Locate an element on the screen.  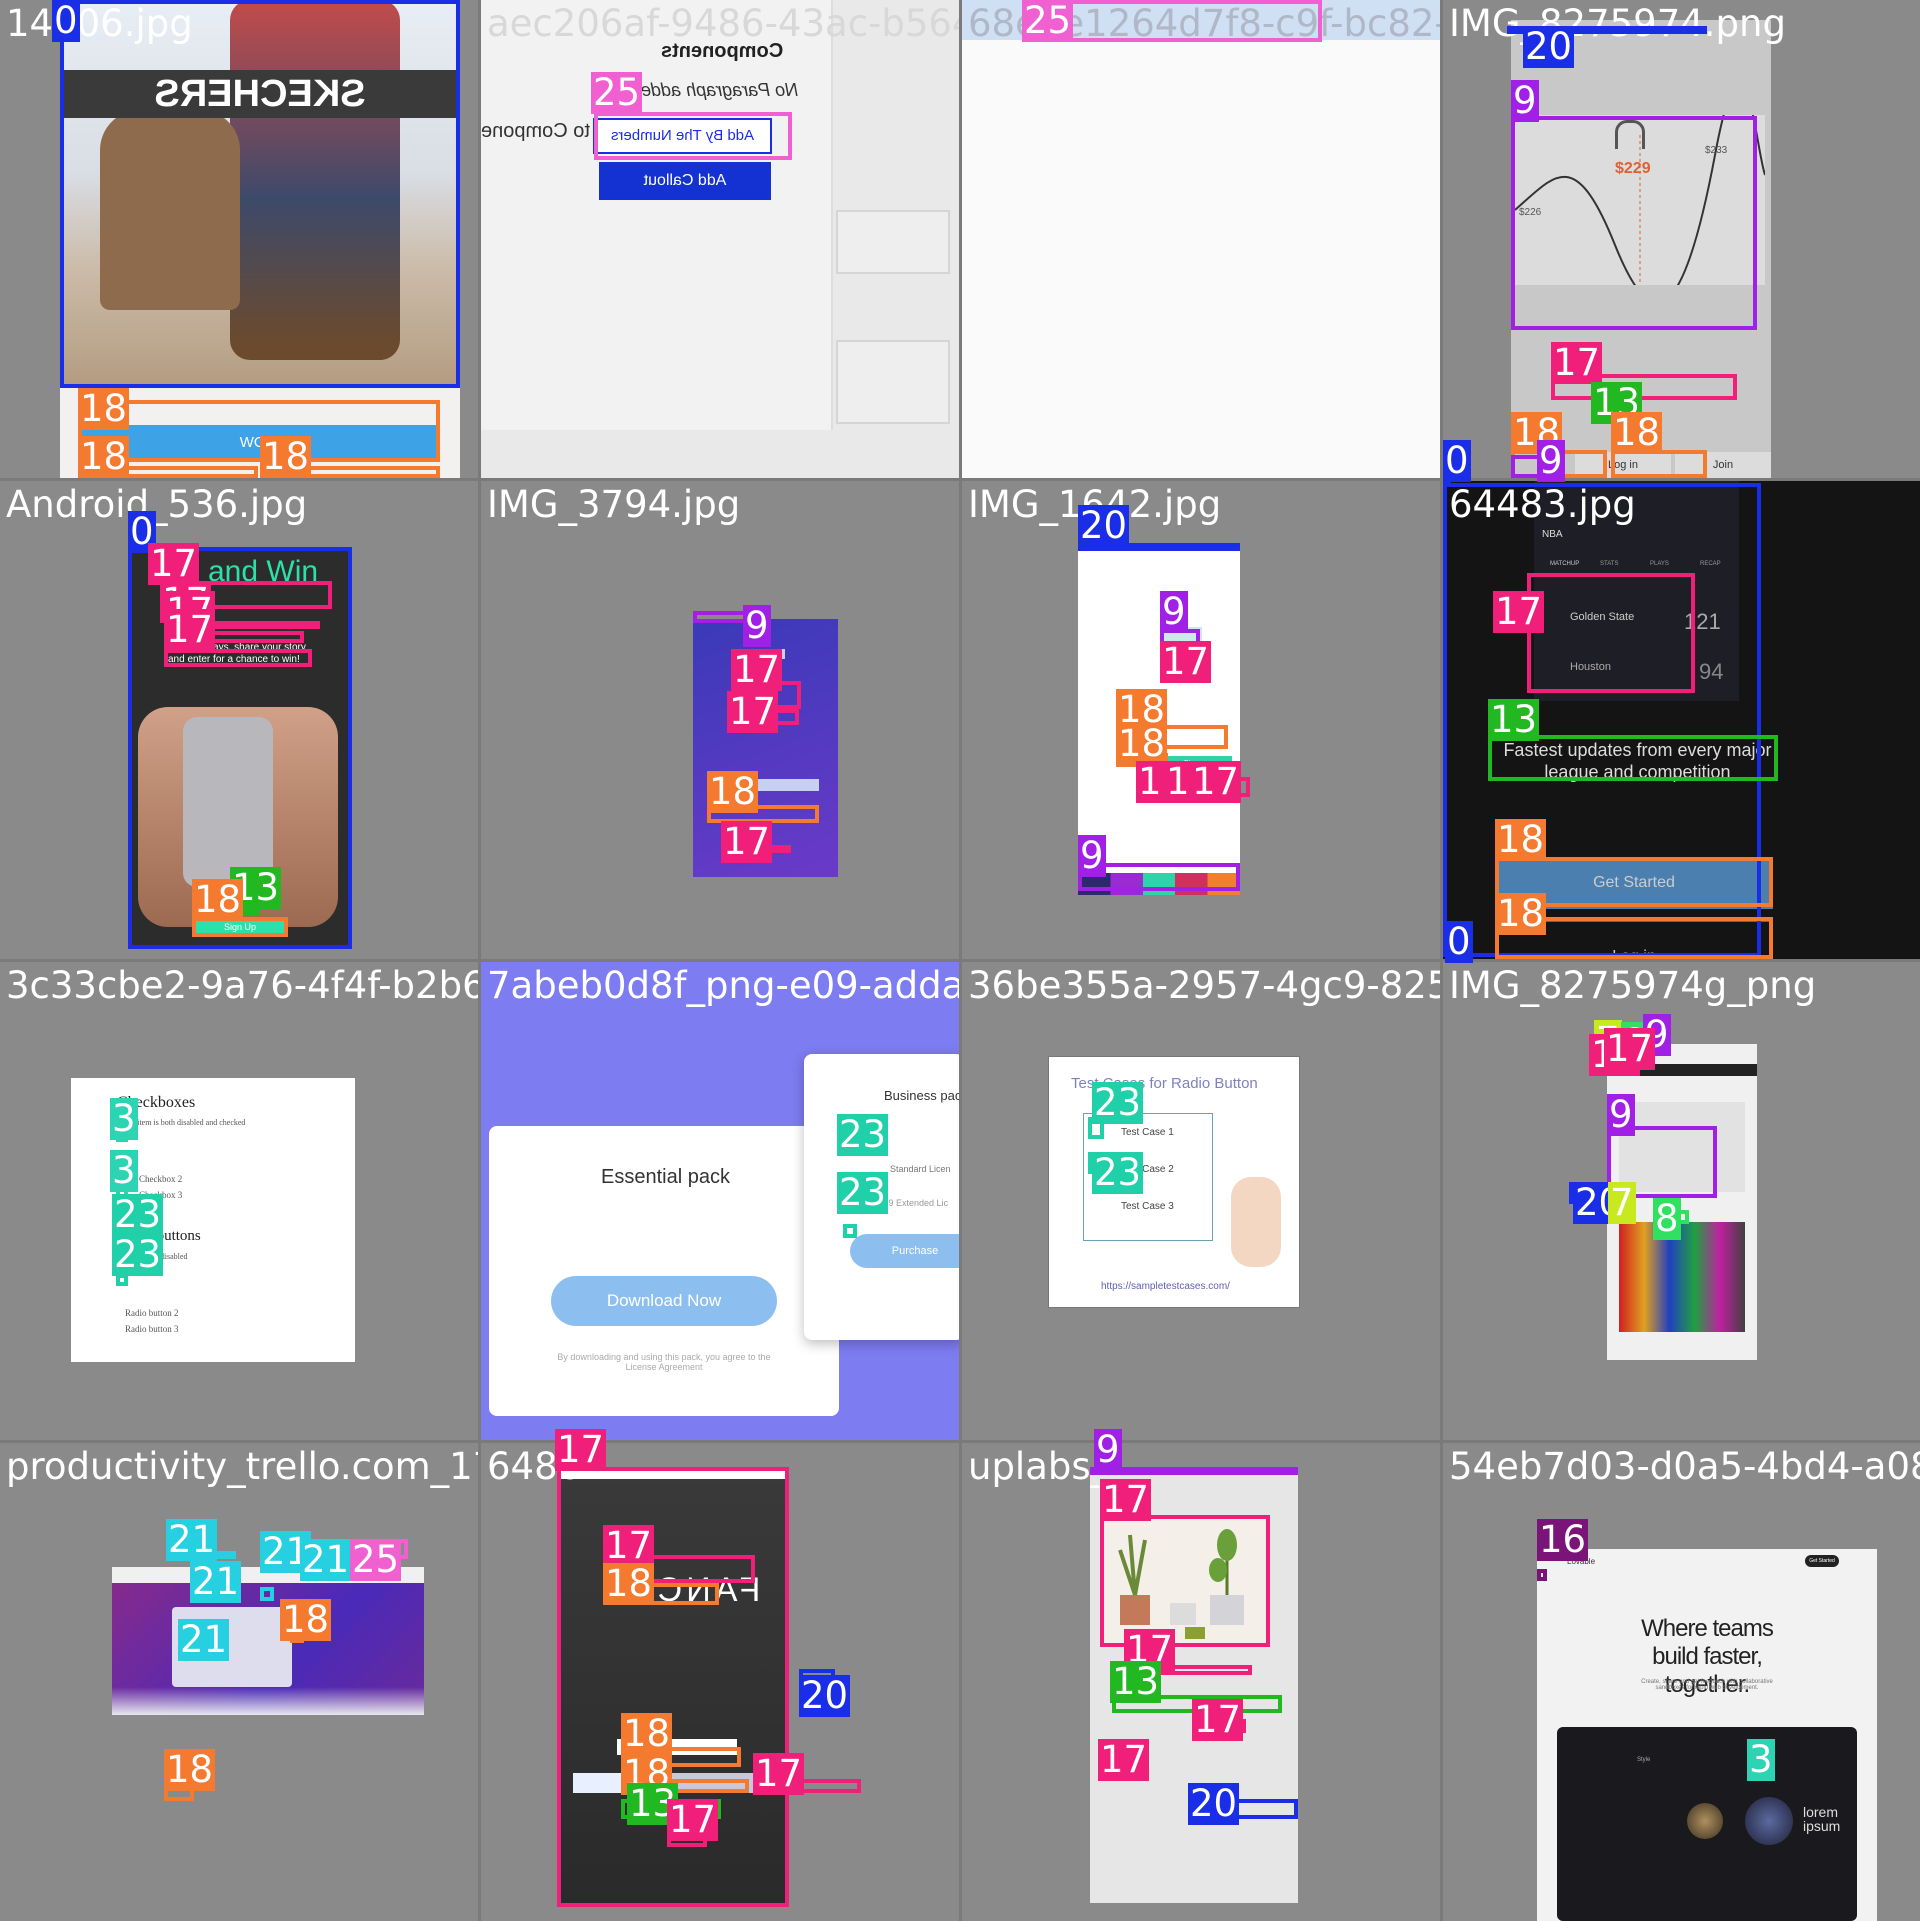
art-circle is located at coordinates (1705, 1821).